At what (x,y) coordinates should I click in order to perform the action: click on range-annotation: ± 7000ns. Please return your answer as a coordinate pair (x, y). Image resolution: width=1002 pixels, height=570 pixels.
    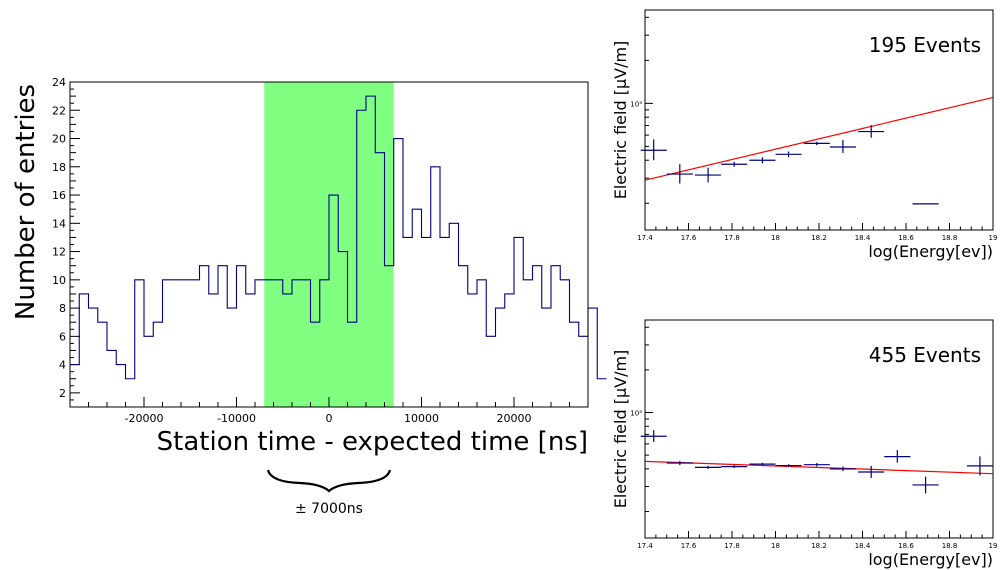
    Looking at the image, I should click on (329, 509).